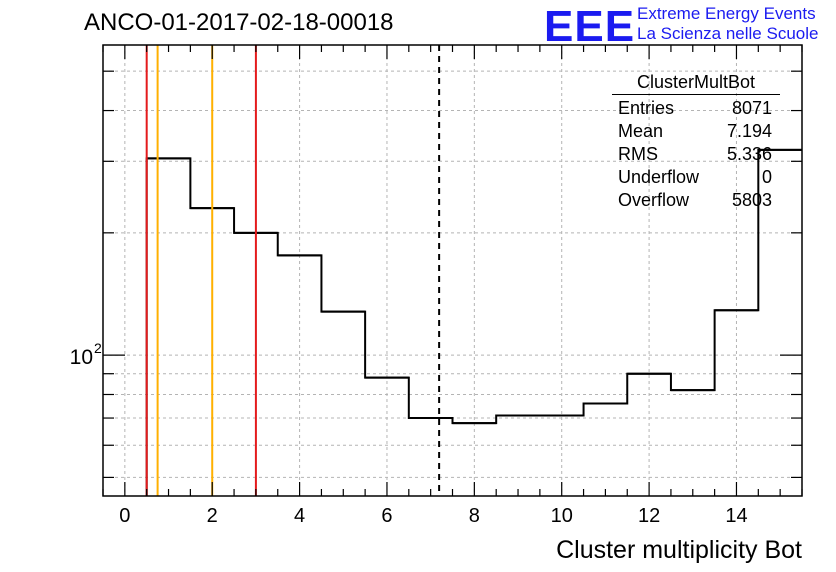  Describe the element at coordinates (751, 108) in the screenshot. I see `stats-value: 8071` at that location.